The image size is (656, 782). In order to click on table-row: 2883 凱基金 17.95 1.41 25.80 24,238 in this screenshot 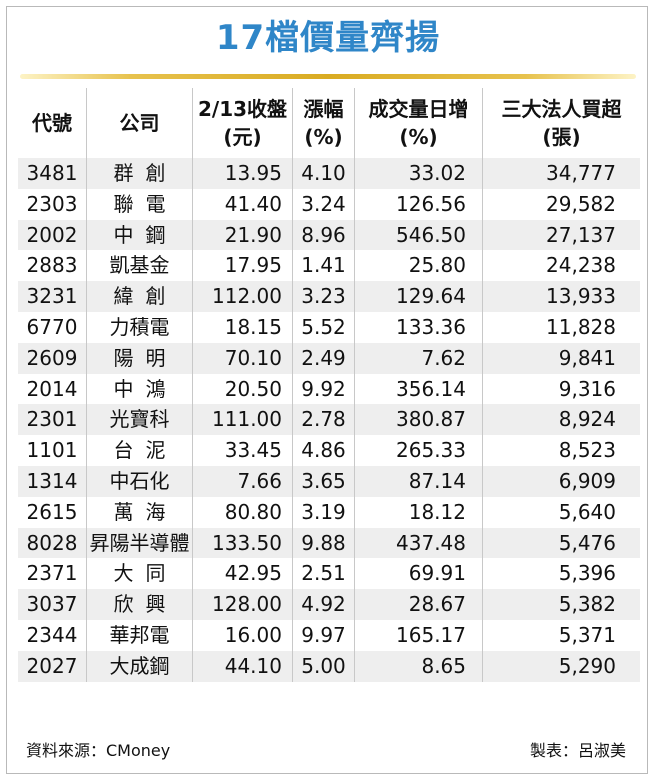, I will do `click(329, 266)`.